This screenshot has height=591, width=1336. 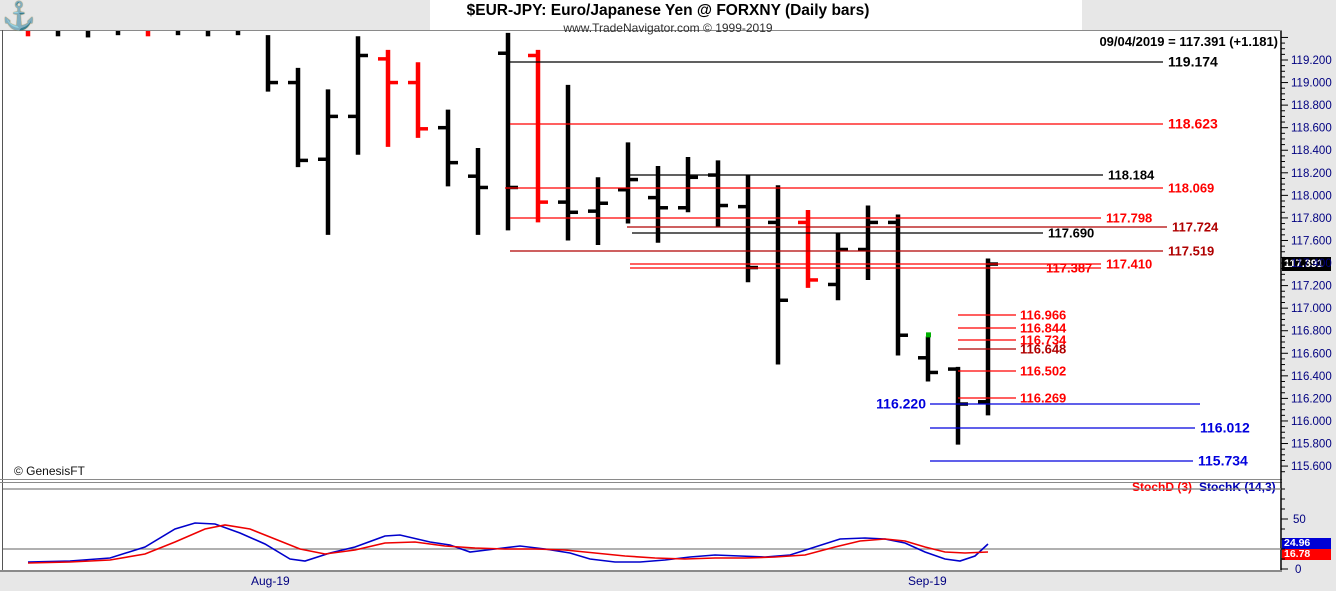 What do you see at coordinates (668, 581) in the screenshot?
I see `date-axis-strip` at bounding box center [668, 581].